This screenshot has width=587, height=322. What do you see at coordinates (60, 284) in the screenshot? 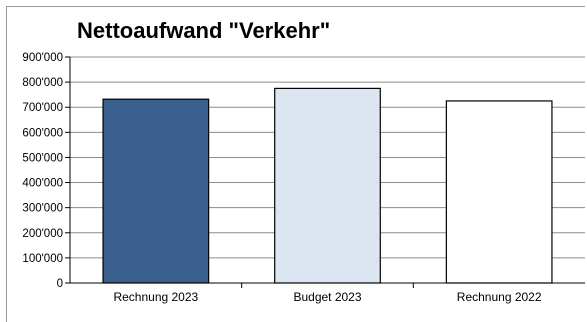
I see `y-tick-label: 0` at bounding box center [60, 284].